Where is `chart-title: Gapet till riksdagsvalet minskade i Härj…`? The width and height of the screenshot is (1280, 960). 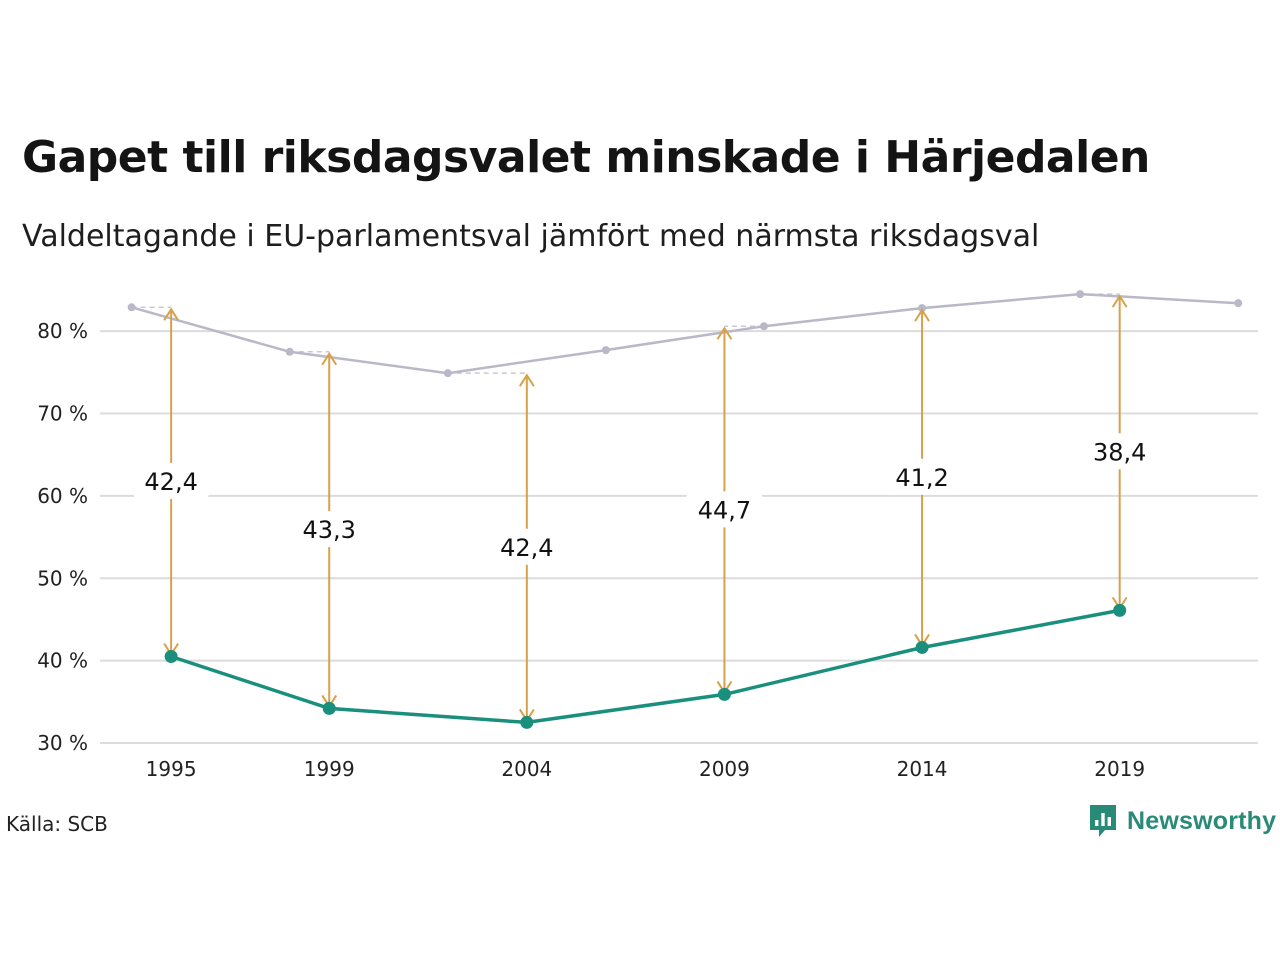 chart-title: Gapet till riksdagsvalet minskade i Härj… is located at coordinates (586, 157).